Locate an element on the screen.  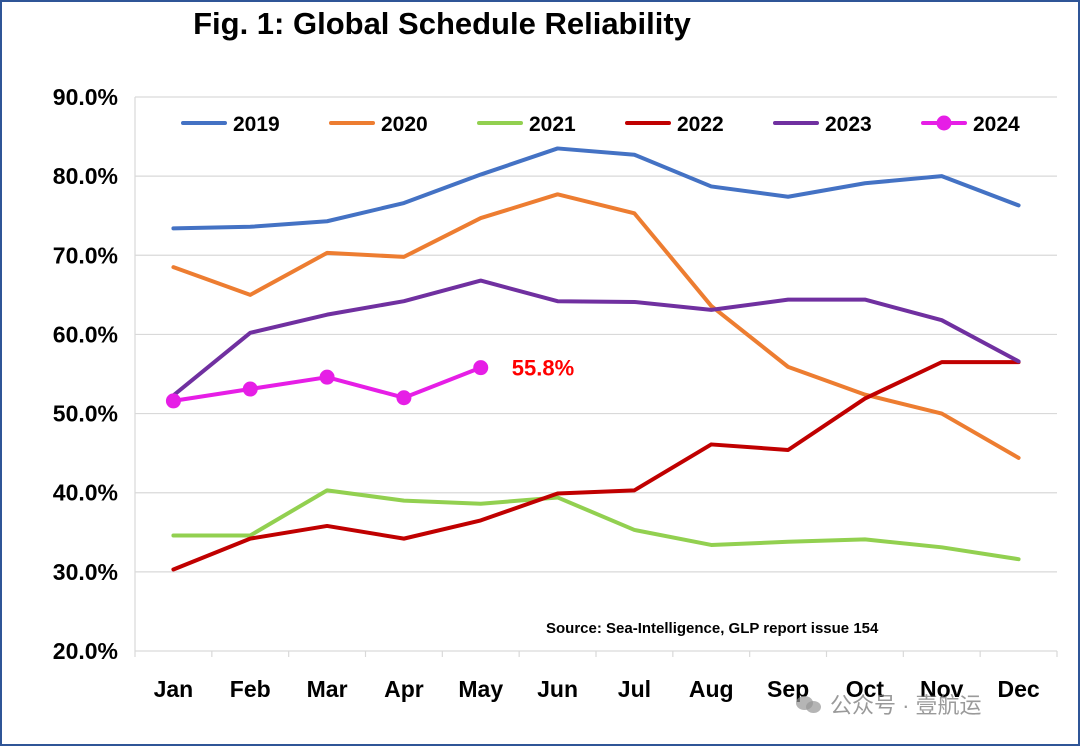
y-tick-label: 40.0% is located at coordinates (85, 493).